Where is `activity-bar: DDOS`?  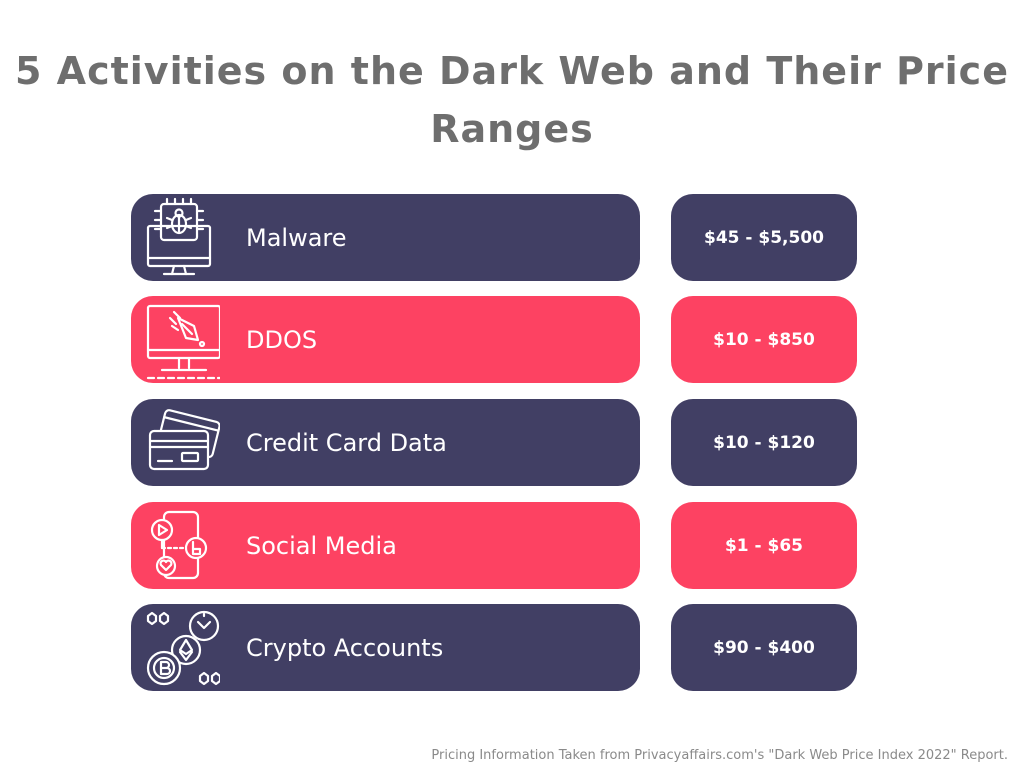 activity-bar: DDOS is located at coordinates (385, 339).